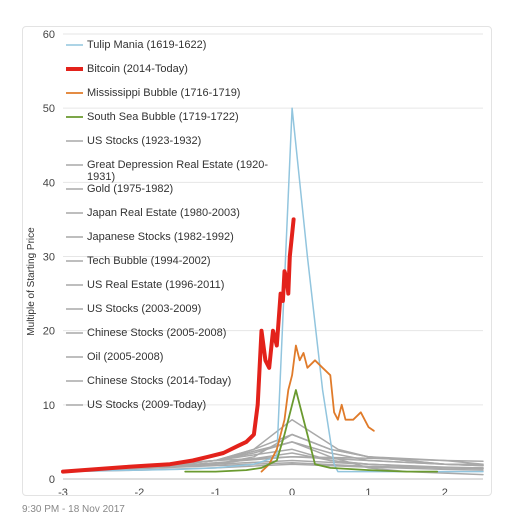 The image size is (512, 515). What do you see at coordinates (49, 35) in the screenshot?
I see `y-tick-label: 60` at bounding box center [49, 35].